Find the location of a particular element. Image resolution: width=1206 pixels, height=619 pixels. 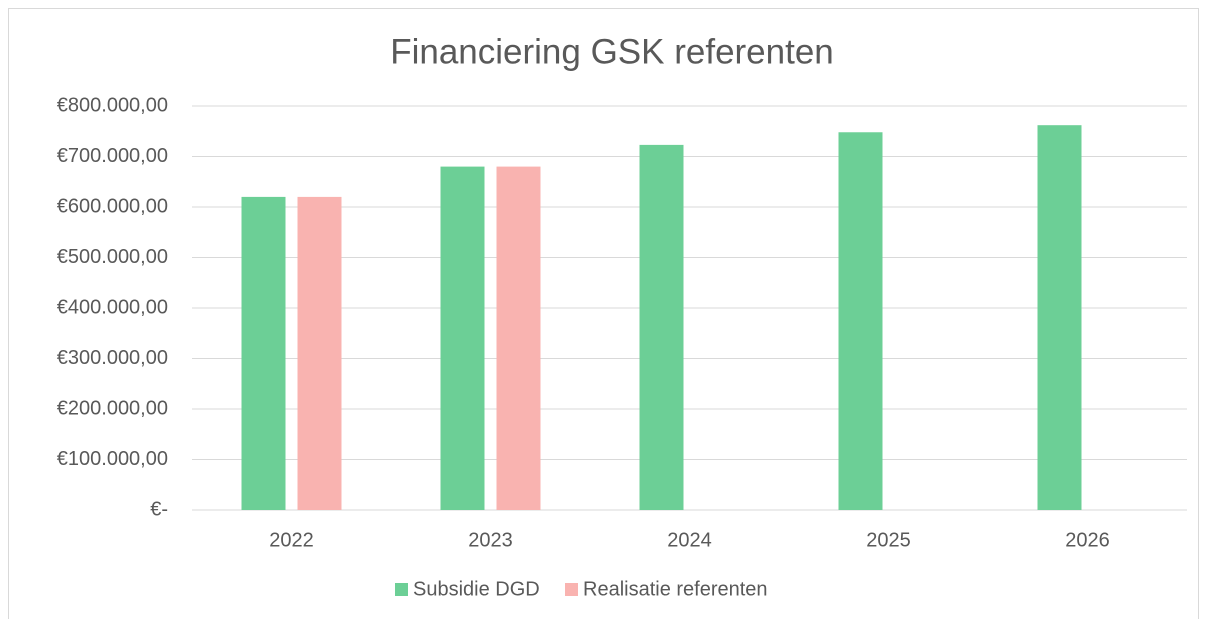

x-tick-label: 2026 is located at coordinates (1087, 540).